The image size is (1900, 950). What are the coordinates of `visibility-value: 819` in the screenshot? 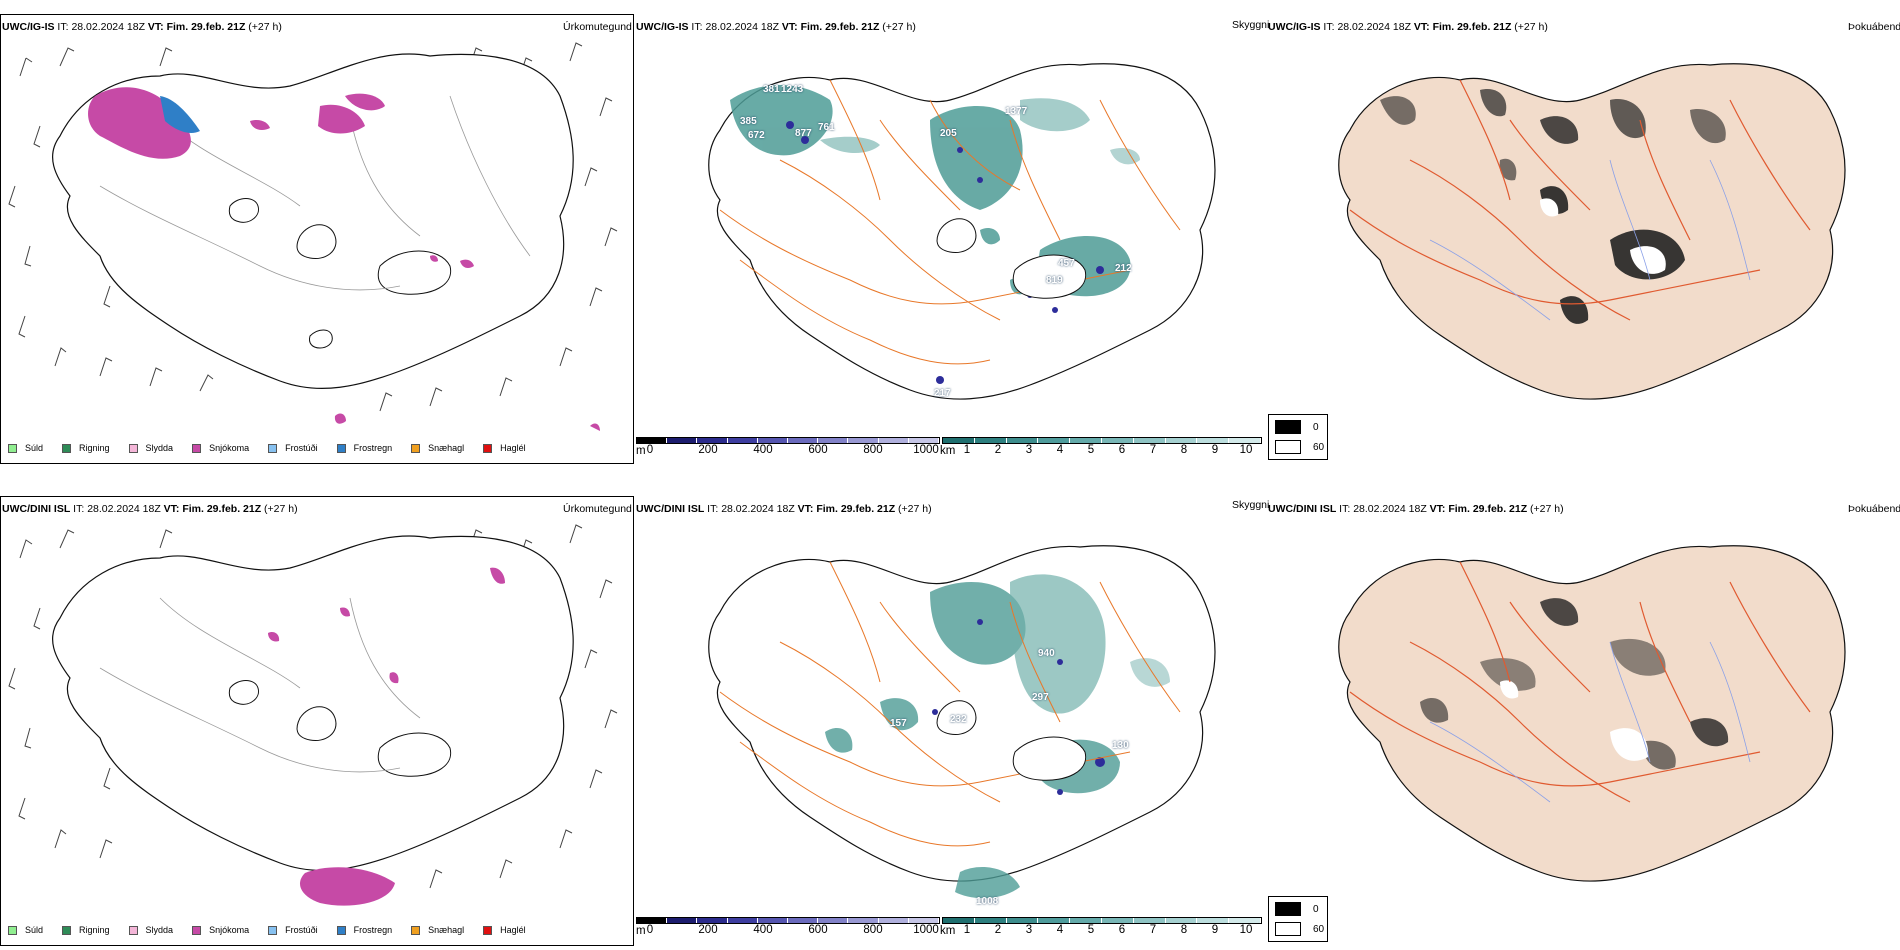 It's located at (1054, 280).